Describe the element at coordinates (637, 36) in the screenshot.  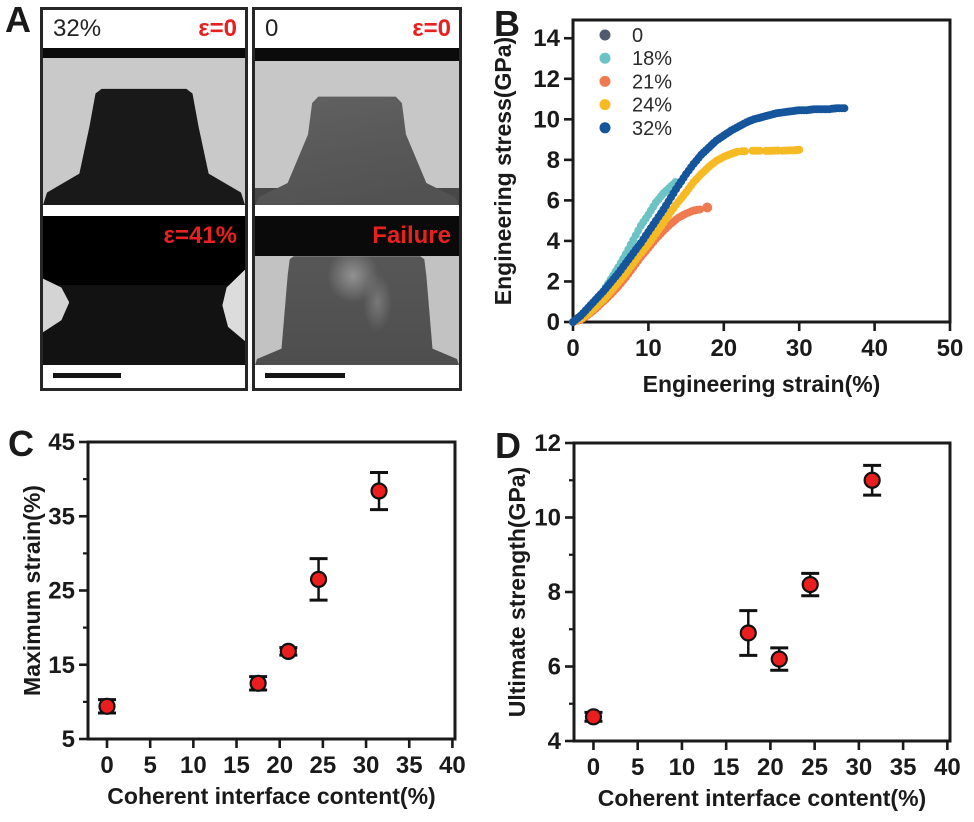
I see `legend-label-0: 0` at that location.